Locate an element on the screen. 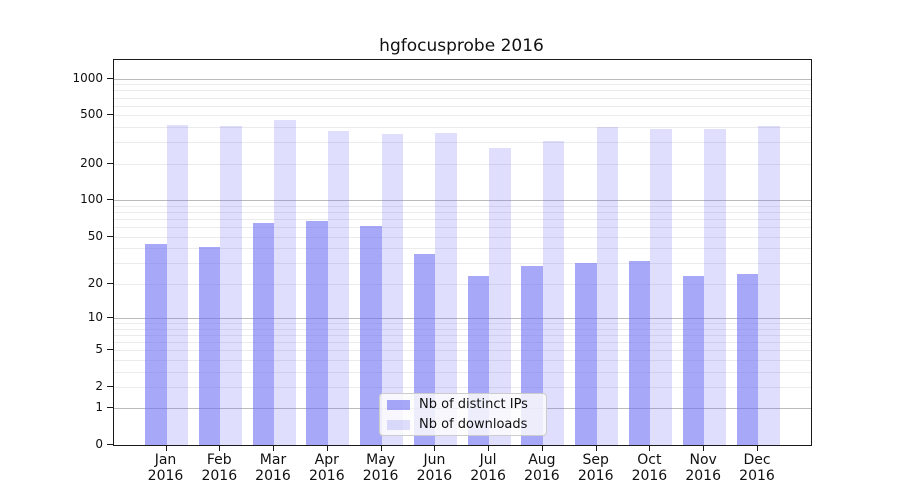 This screenshot has height=500, width=900. x-tick-label: Dec 2016 is located at coordinates (757, 468).